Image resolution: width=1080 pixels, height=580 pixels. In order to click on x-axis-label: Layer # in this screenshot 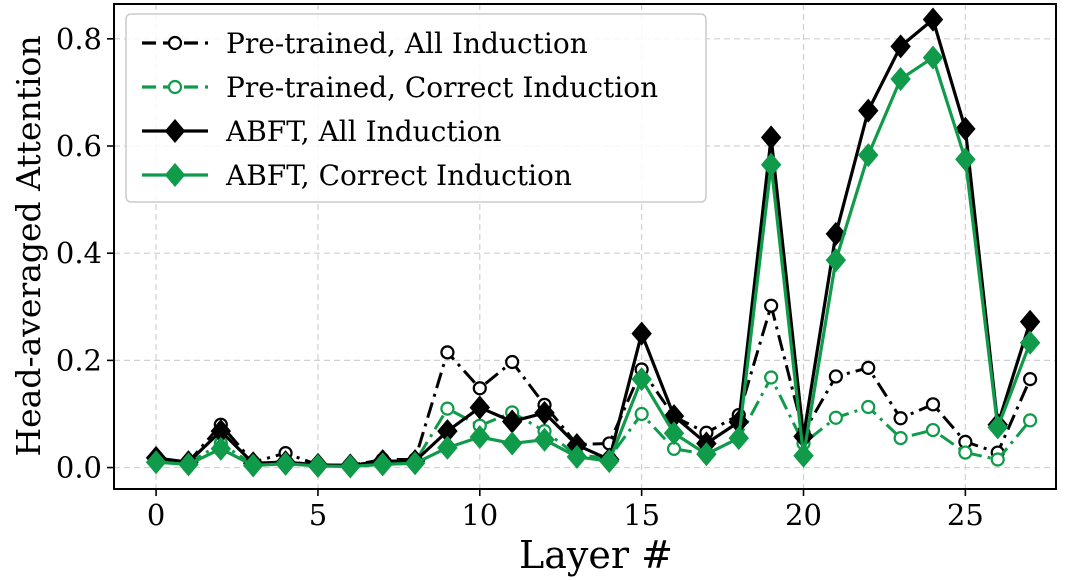, I will do `click(596, 555)`.